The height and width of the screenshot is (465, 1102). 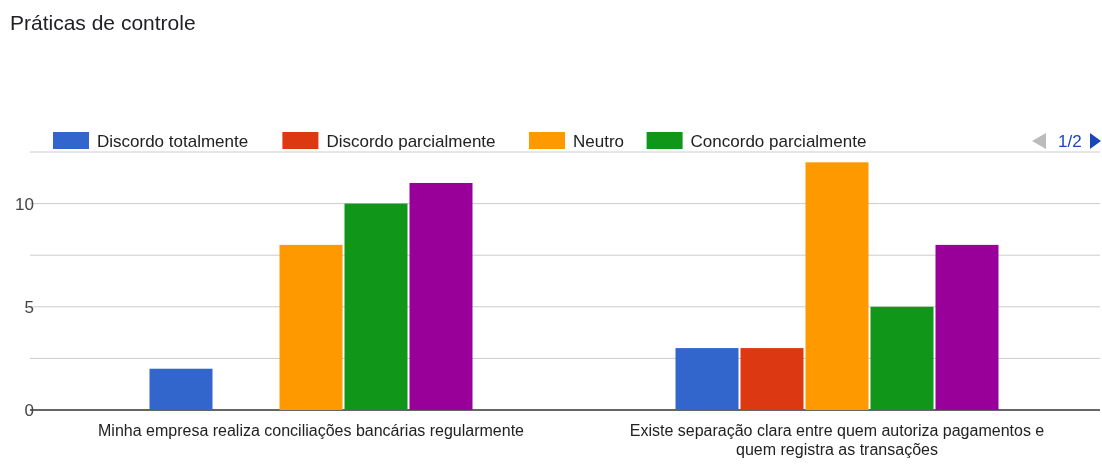 I want to click on y-tick-label: 0, so click(x=29, y=410).